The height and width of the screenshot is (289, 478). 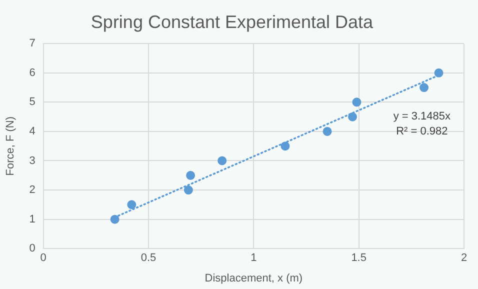 I want to click on x-tick-label: 0.5, so click(x=148, y=258).